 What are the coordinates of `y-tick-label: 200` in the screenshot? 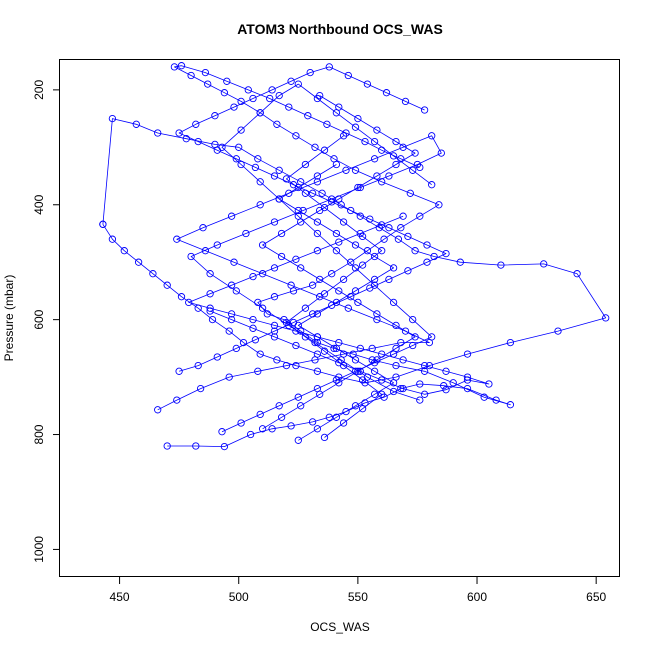 It's located at (39, 90).